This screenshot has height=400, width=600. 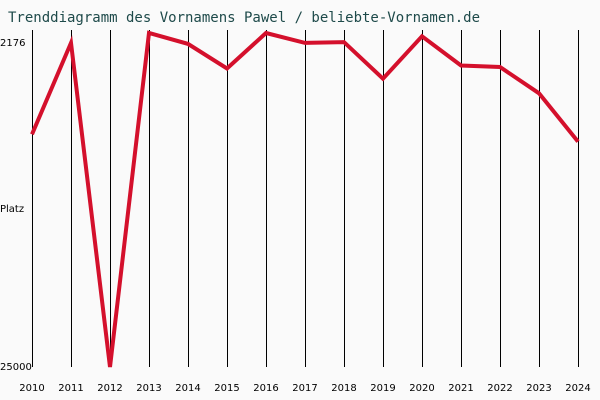 What do you see at coordinates (109, 388) in the screenshot?
I see `x-tick-label-2012: 2012` at bounding box center [109, 388].